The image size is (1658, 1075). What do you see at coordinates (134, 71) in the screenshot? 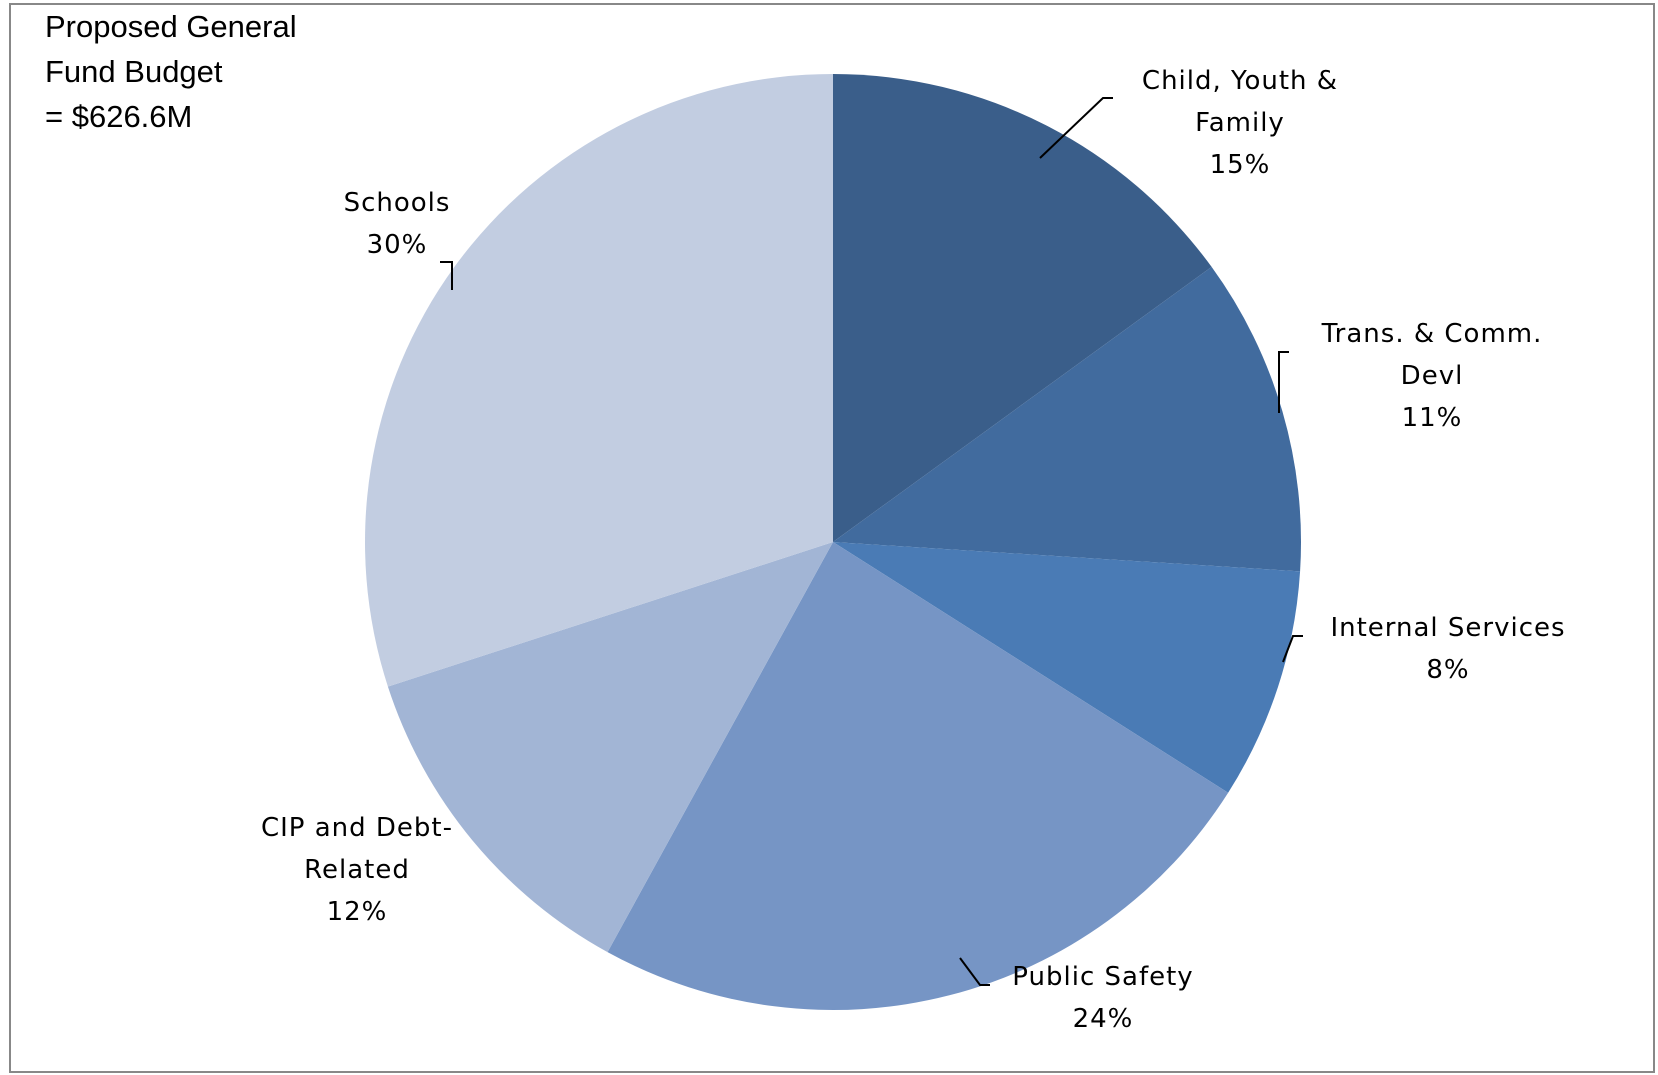
I see `chart-title-line: Fund Budget` at bounding box center [134, 71].